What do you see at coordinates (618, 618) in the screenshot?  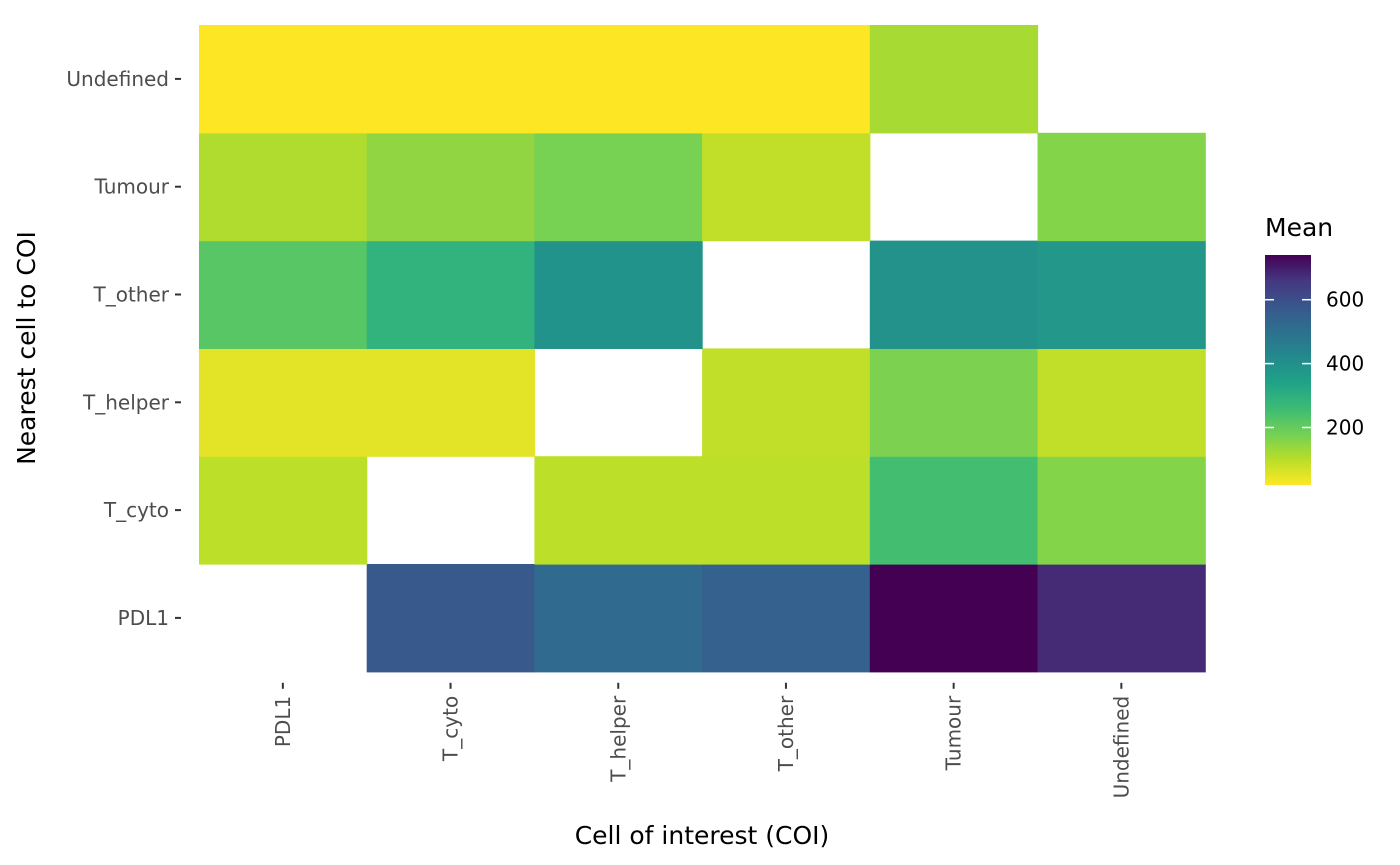 I see `heatmap-cell-PDL1-T_helper` at bounding box center [618, 618].